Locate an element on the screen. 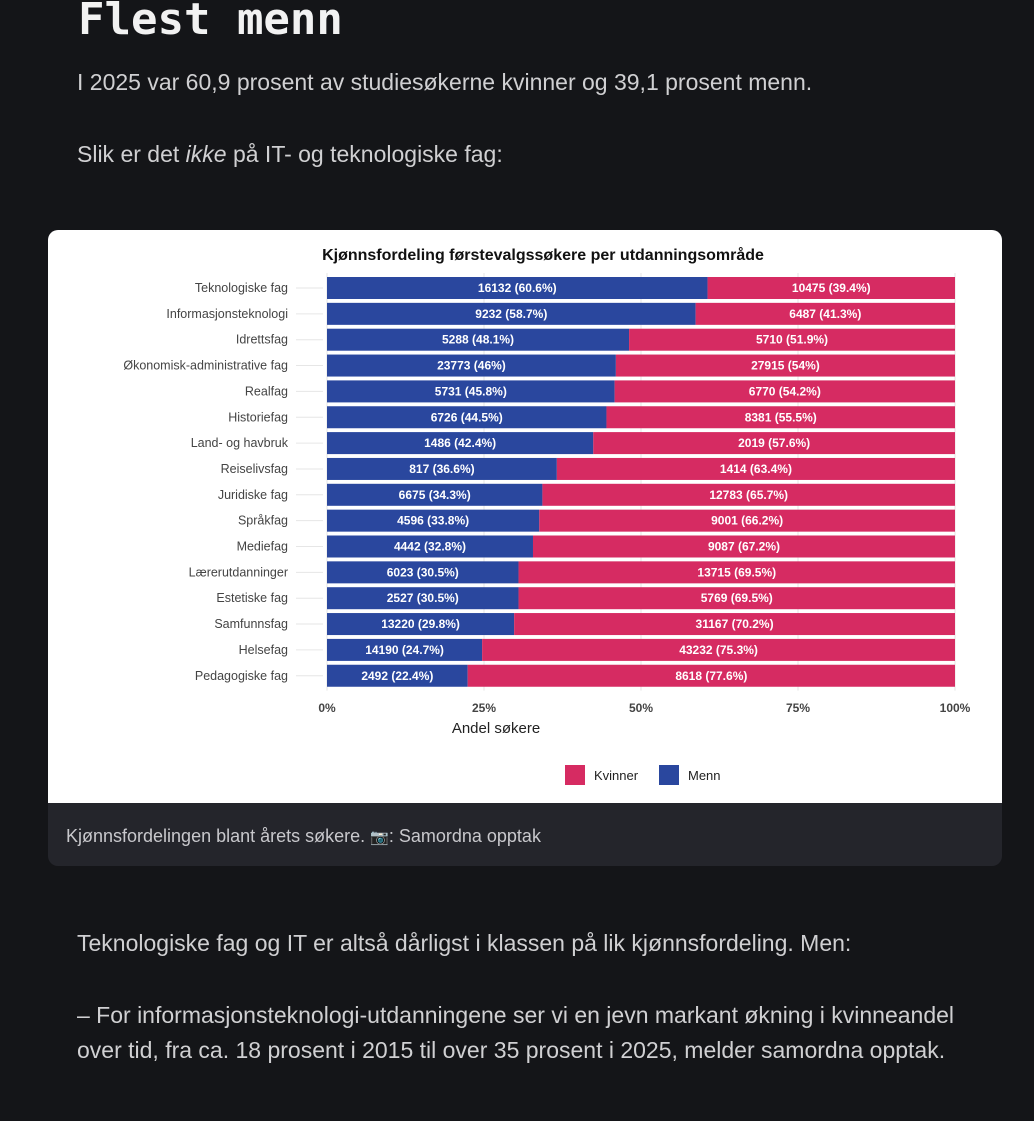 The width and height of the screenshot is (1034, 1121). x-tick-label: 100% is located at coordinates (955, 708).